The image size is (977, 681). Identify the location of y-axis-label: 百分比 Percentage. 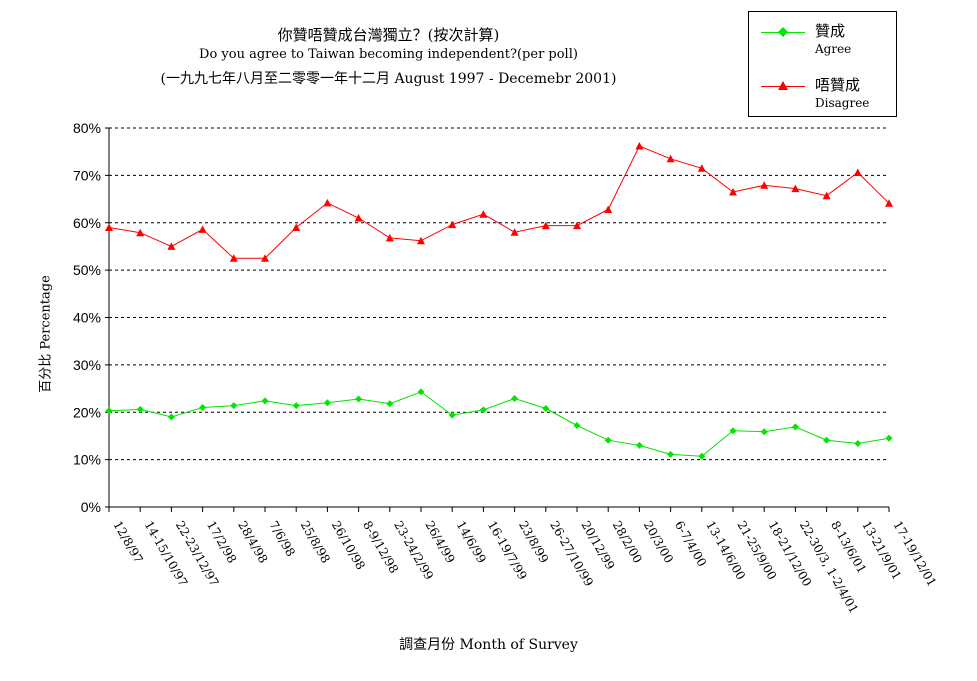
(46, 334).